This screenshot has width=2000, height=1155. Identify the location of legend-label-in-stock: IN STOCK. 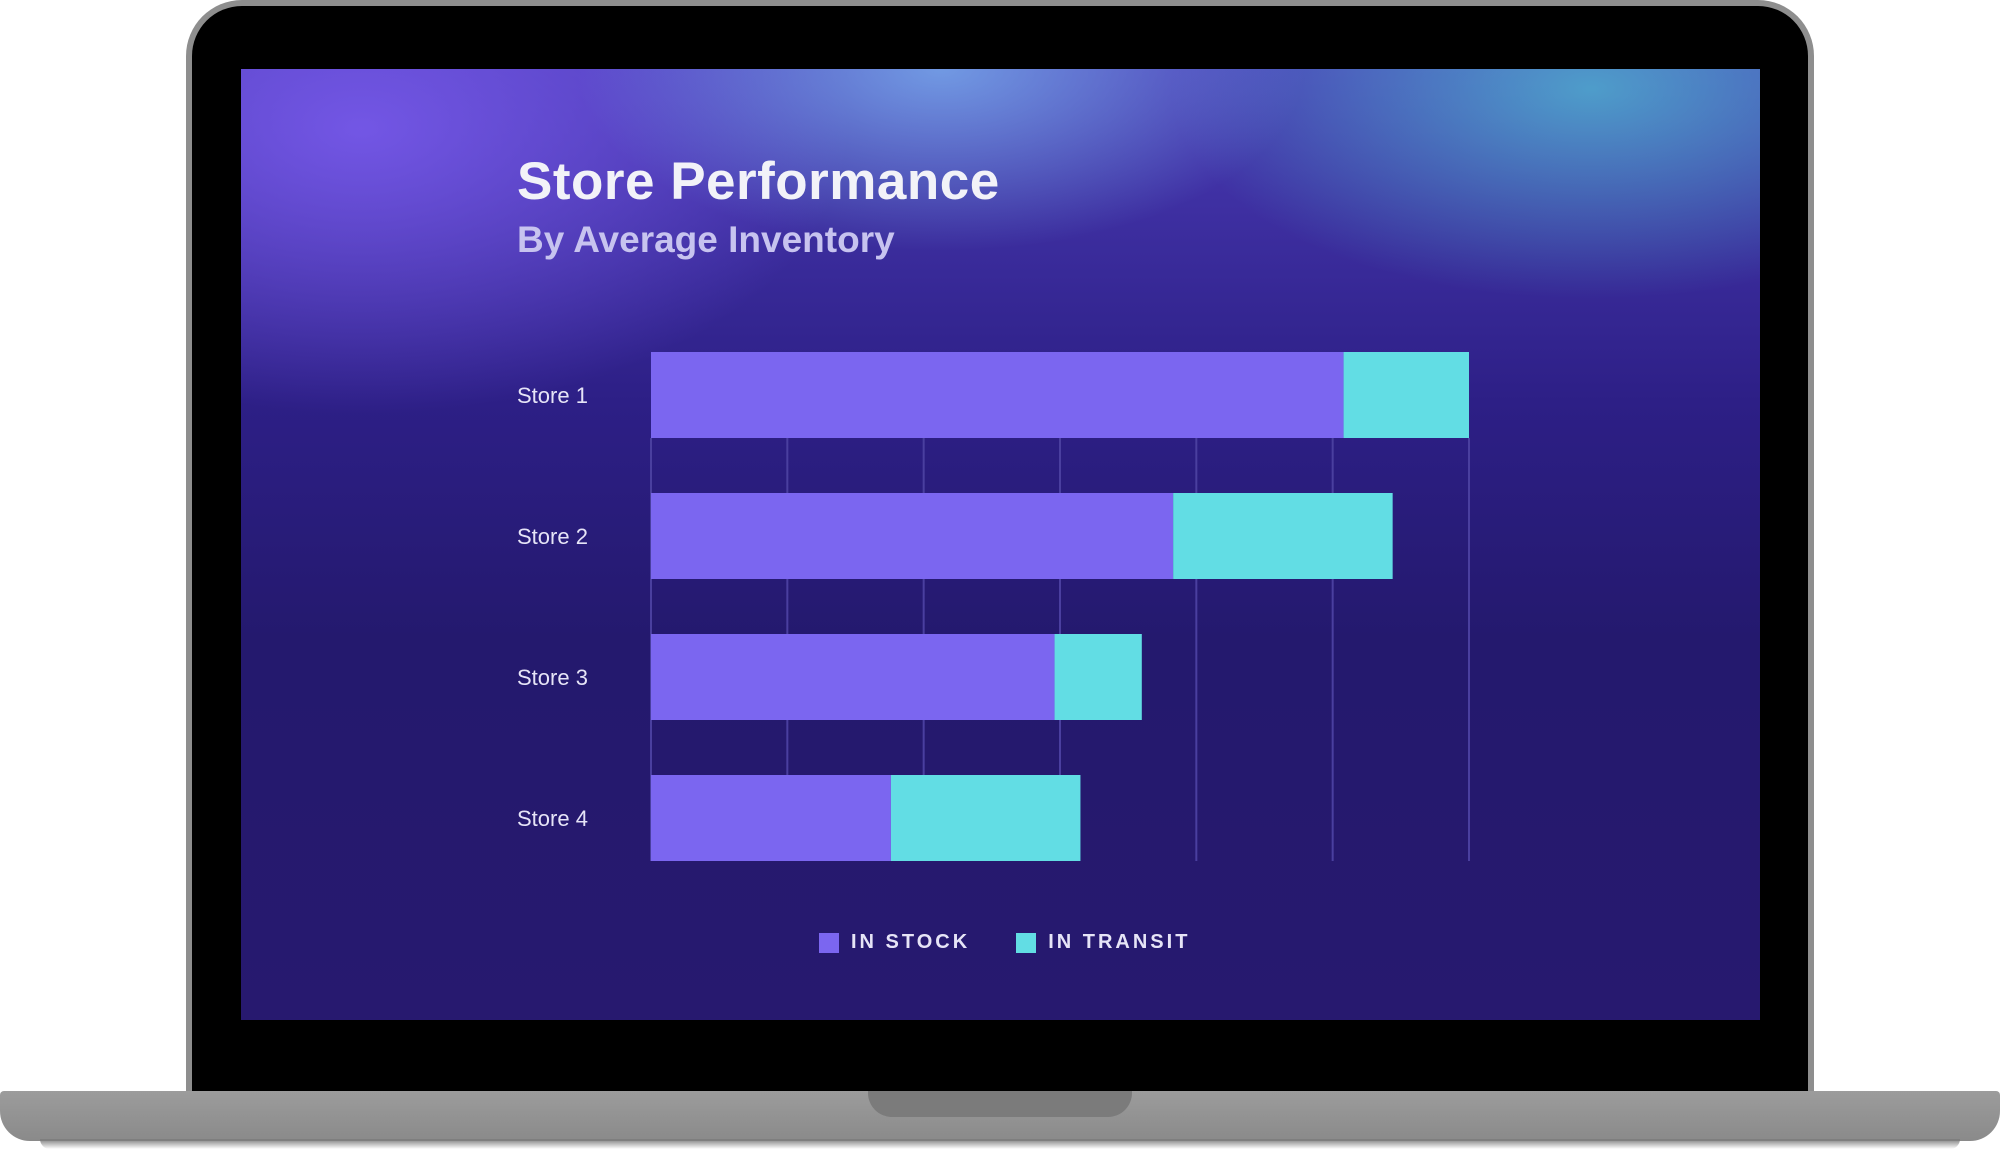
(911, 942).